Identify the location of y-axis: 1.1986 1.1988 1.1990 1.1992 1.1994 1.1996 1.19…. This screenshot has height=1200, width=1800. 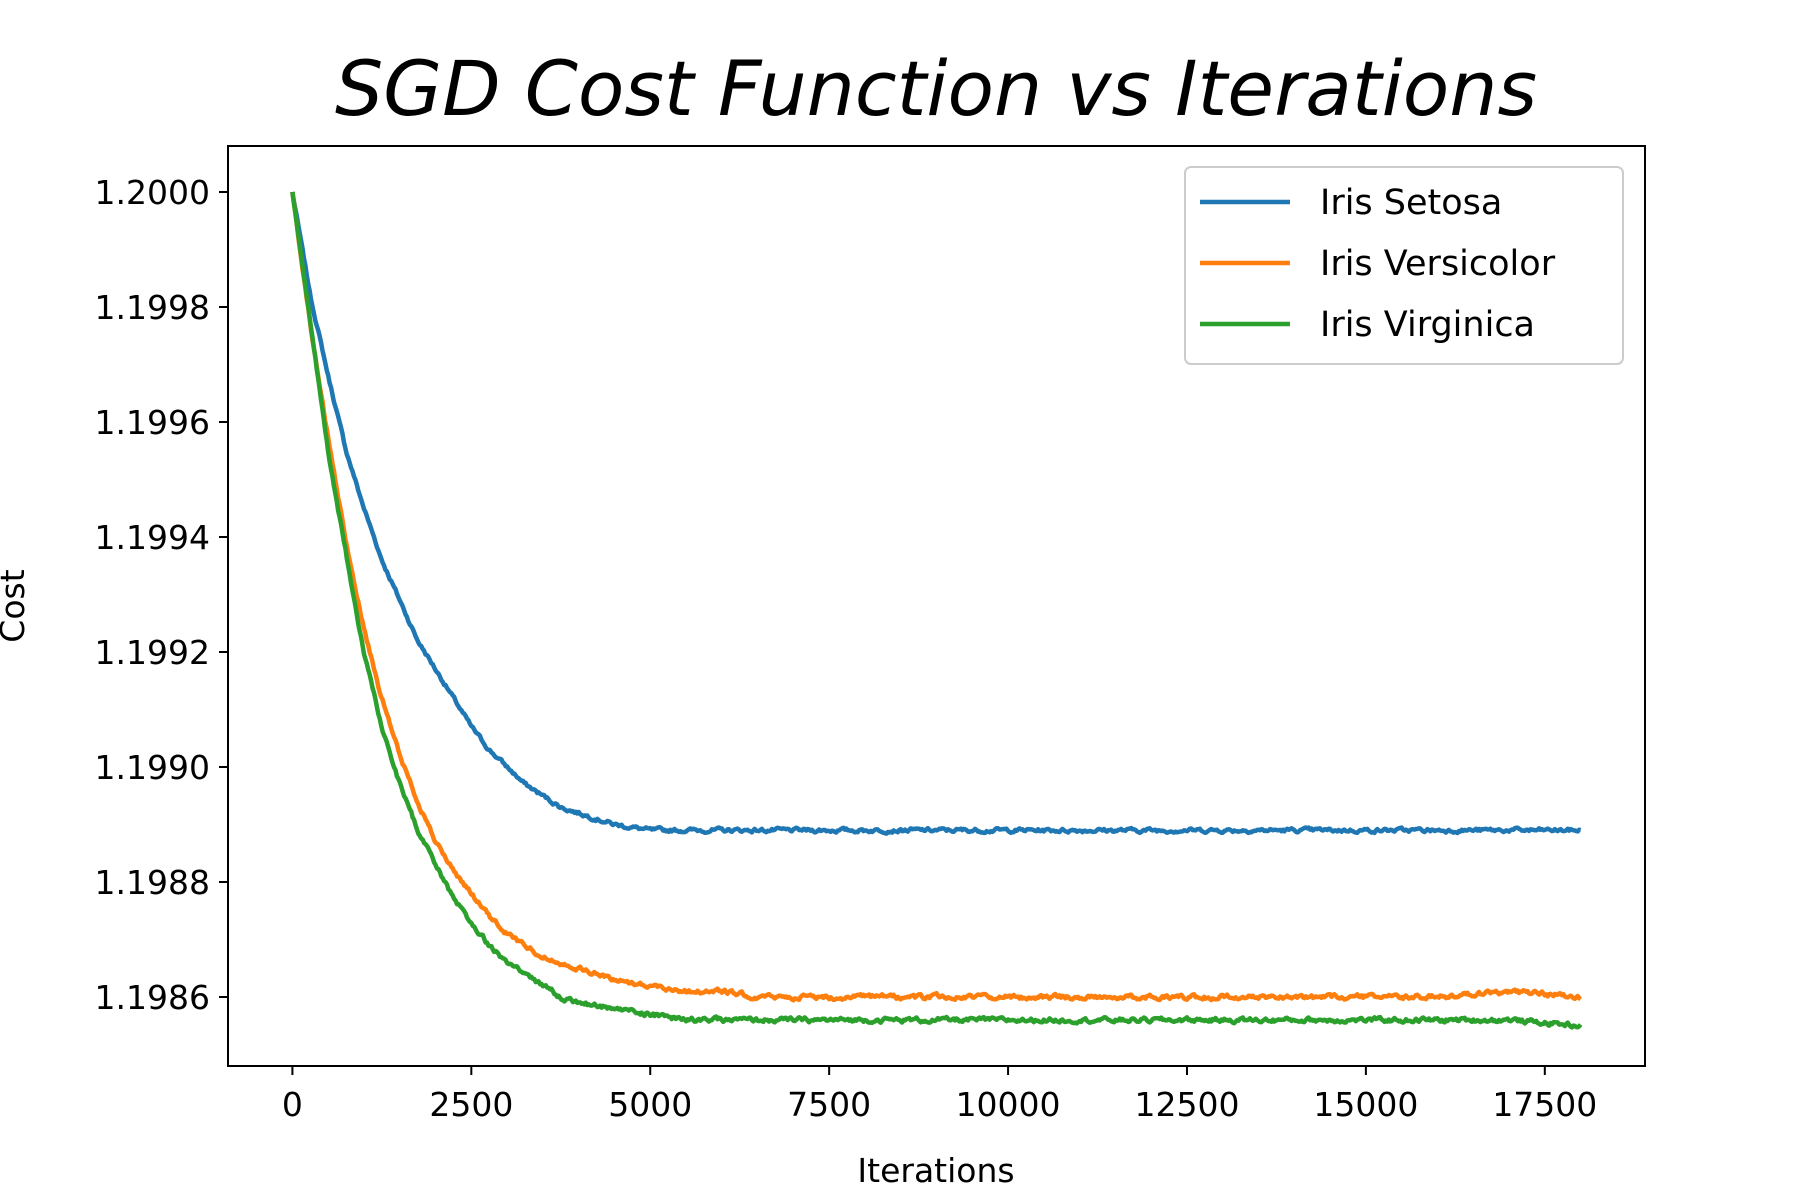
(161, 595).